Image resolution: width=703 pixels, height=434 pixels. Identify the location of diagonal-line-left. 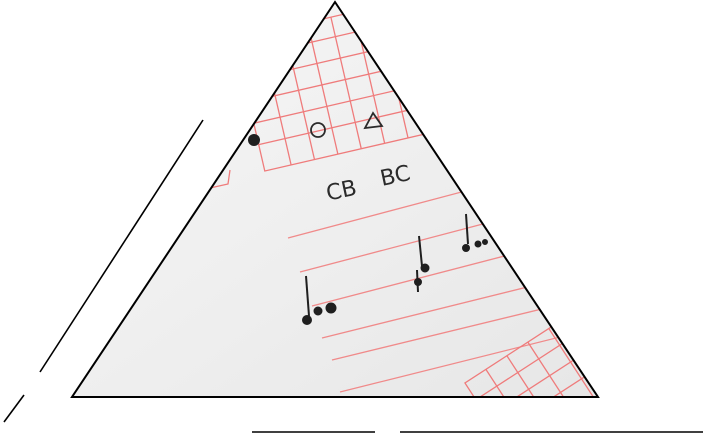
(121, 246).